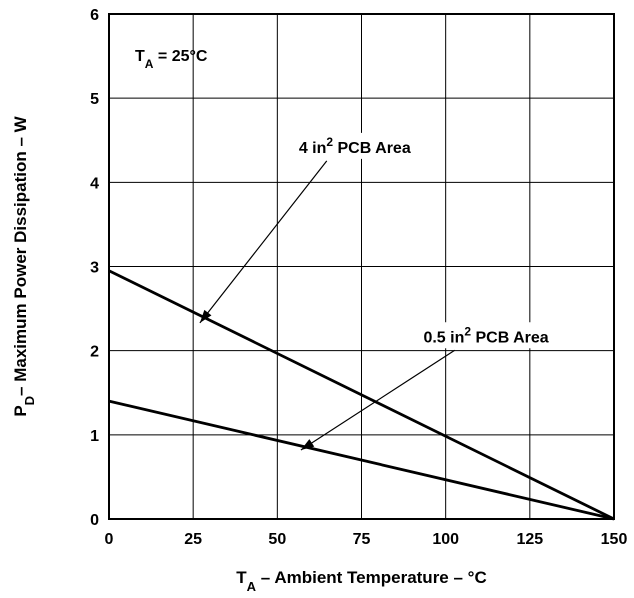  I want to click on y-tick-label-1: 1, so click(94, 436).